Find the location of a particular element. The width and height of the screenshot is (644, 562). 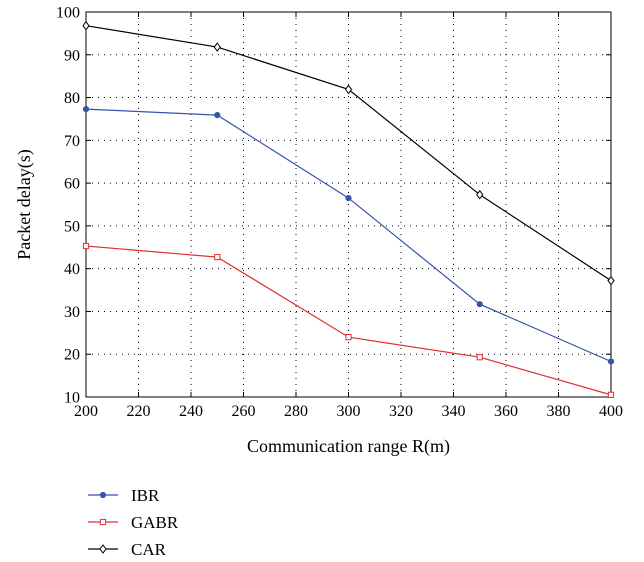

x-tick-label: 260 is located at coordinates (244, 411).